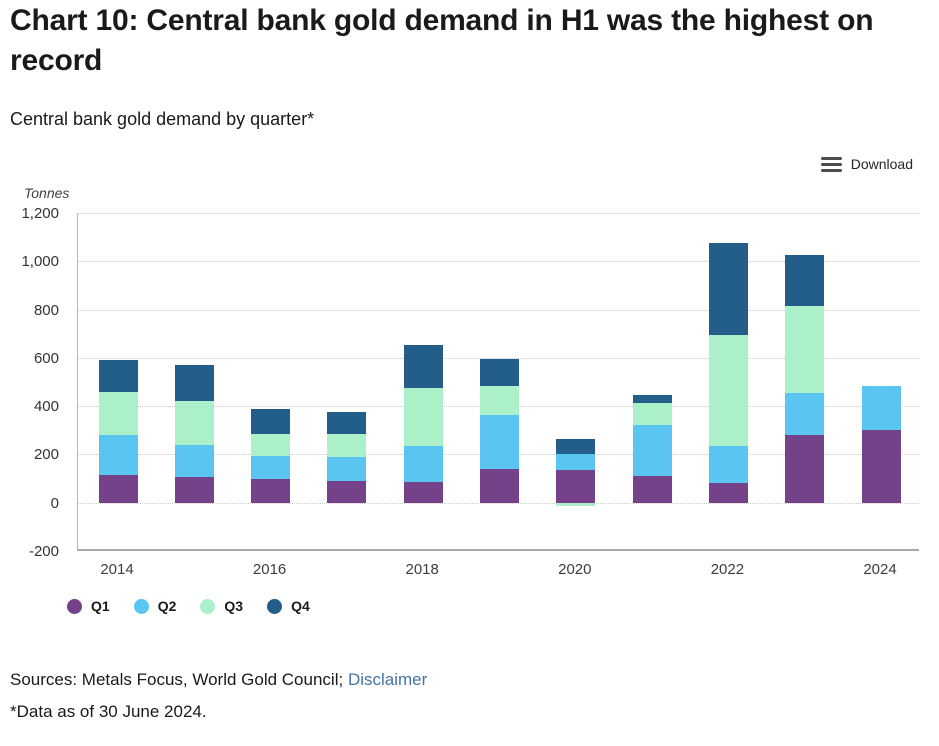 Image resolution: width=939 pixels, height=746 pixels. I want to click on download-label: Download, so click(881, 164).